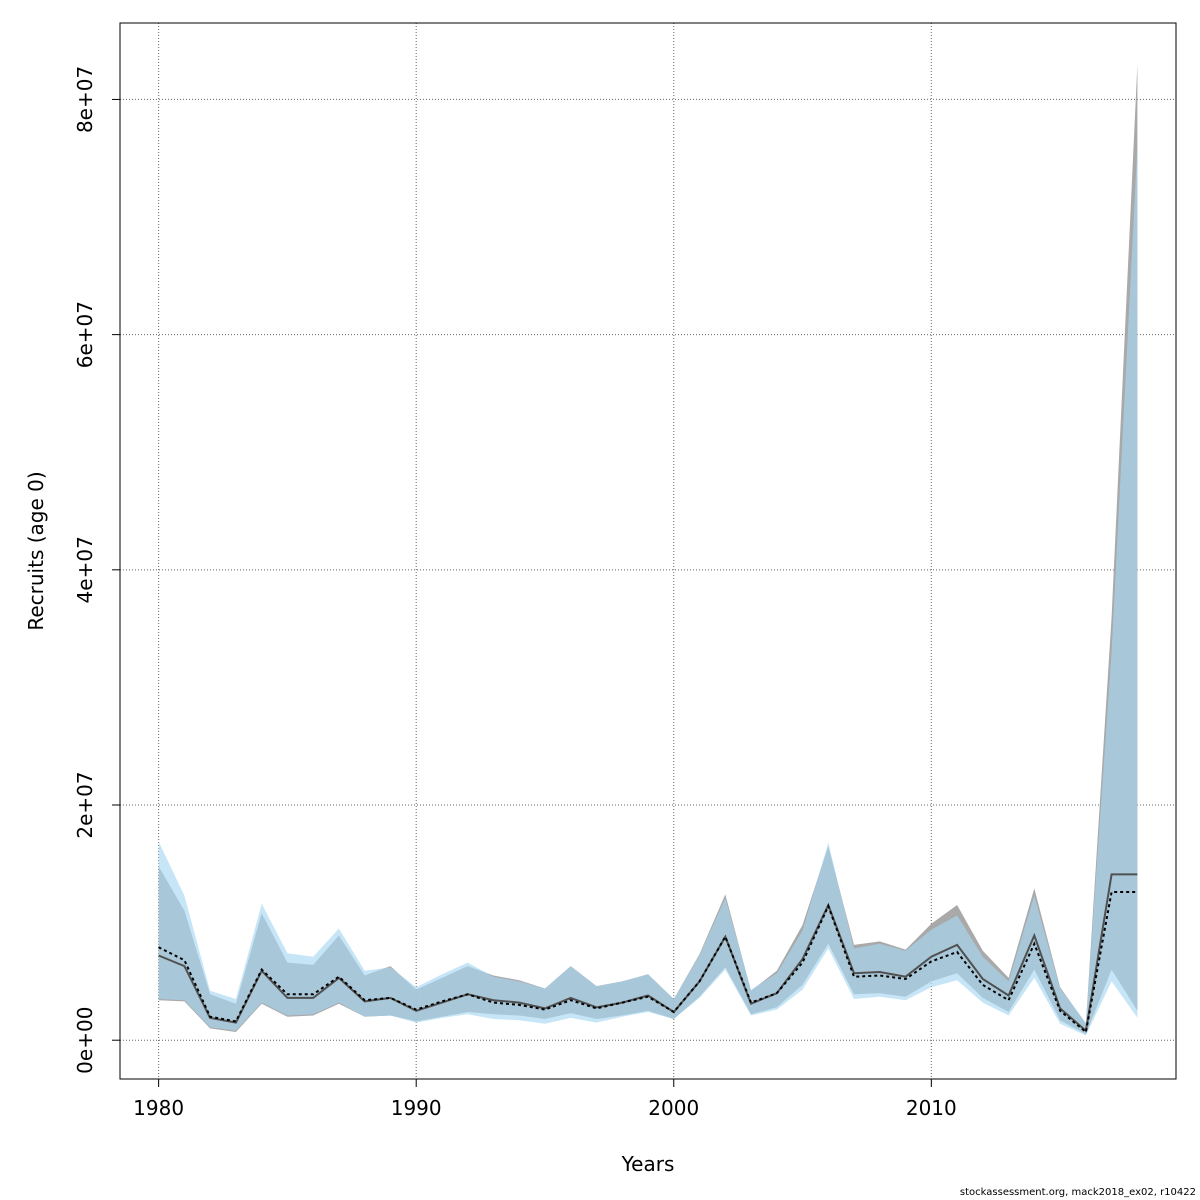  Describe the element at coordinates (416, 1108) in the screenshot. I see `x-tick-label: 1990` at that location.